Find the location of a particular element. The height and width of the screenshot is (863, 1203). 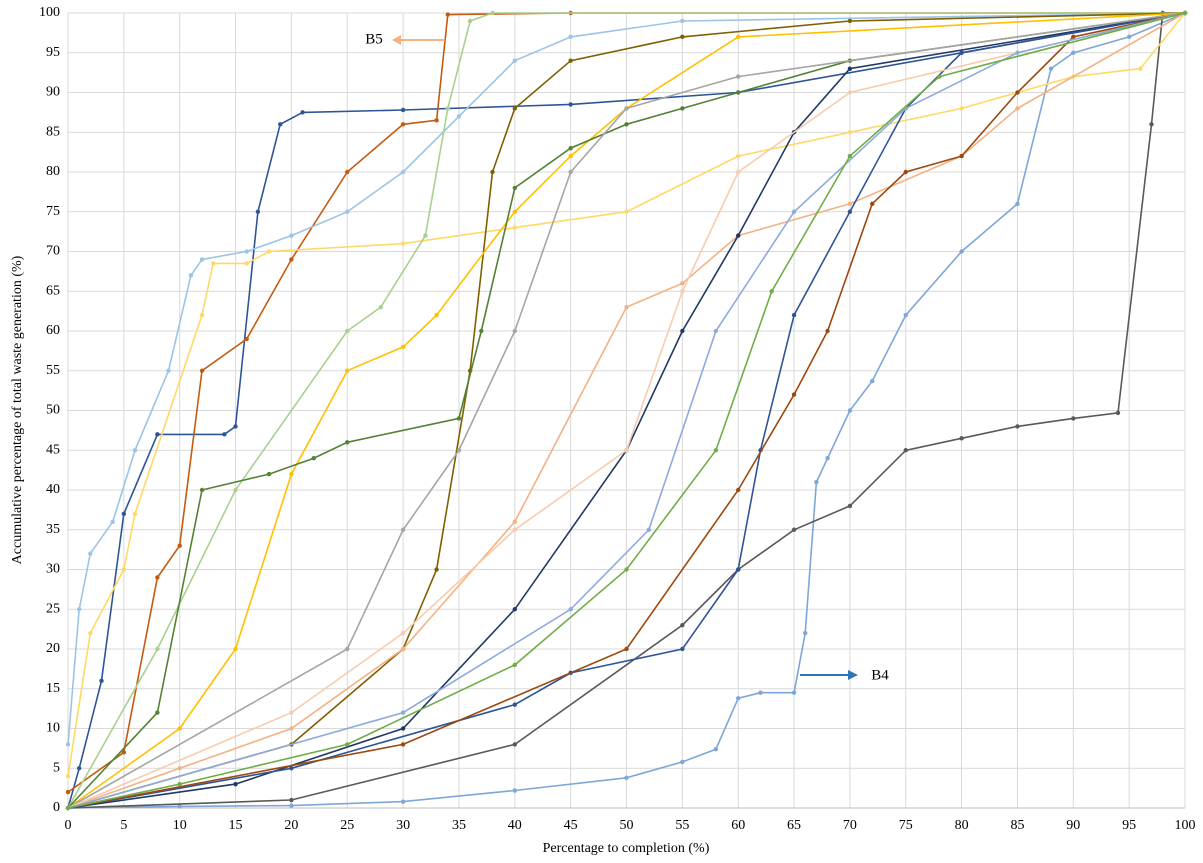

arrow-head is located at coordinates (853, 675).